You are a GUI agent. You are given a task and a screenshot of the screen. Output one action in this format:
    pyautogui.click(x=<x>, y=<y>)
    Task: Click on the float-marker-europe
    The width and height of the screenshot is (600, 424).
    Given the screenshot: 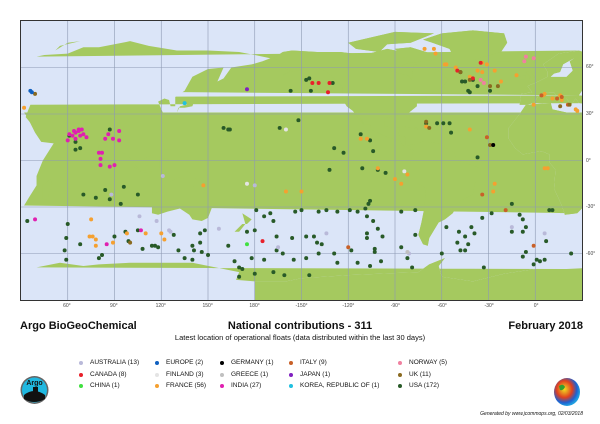 What is the action you would take?
    pyautogui.click(x=31, y=92)
    